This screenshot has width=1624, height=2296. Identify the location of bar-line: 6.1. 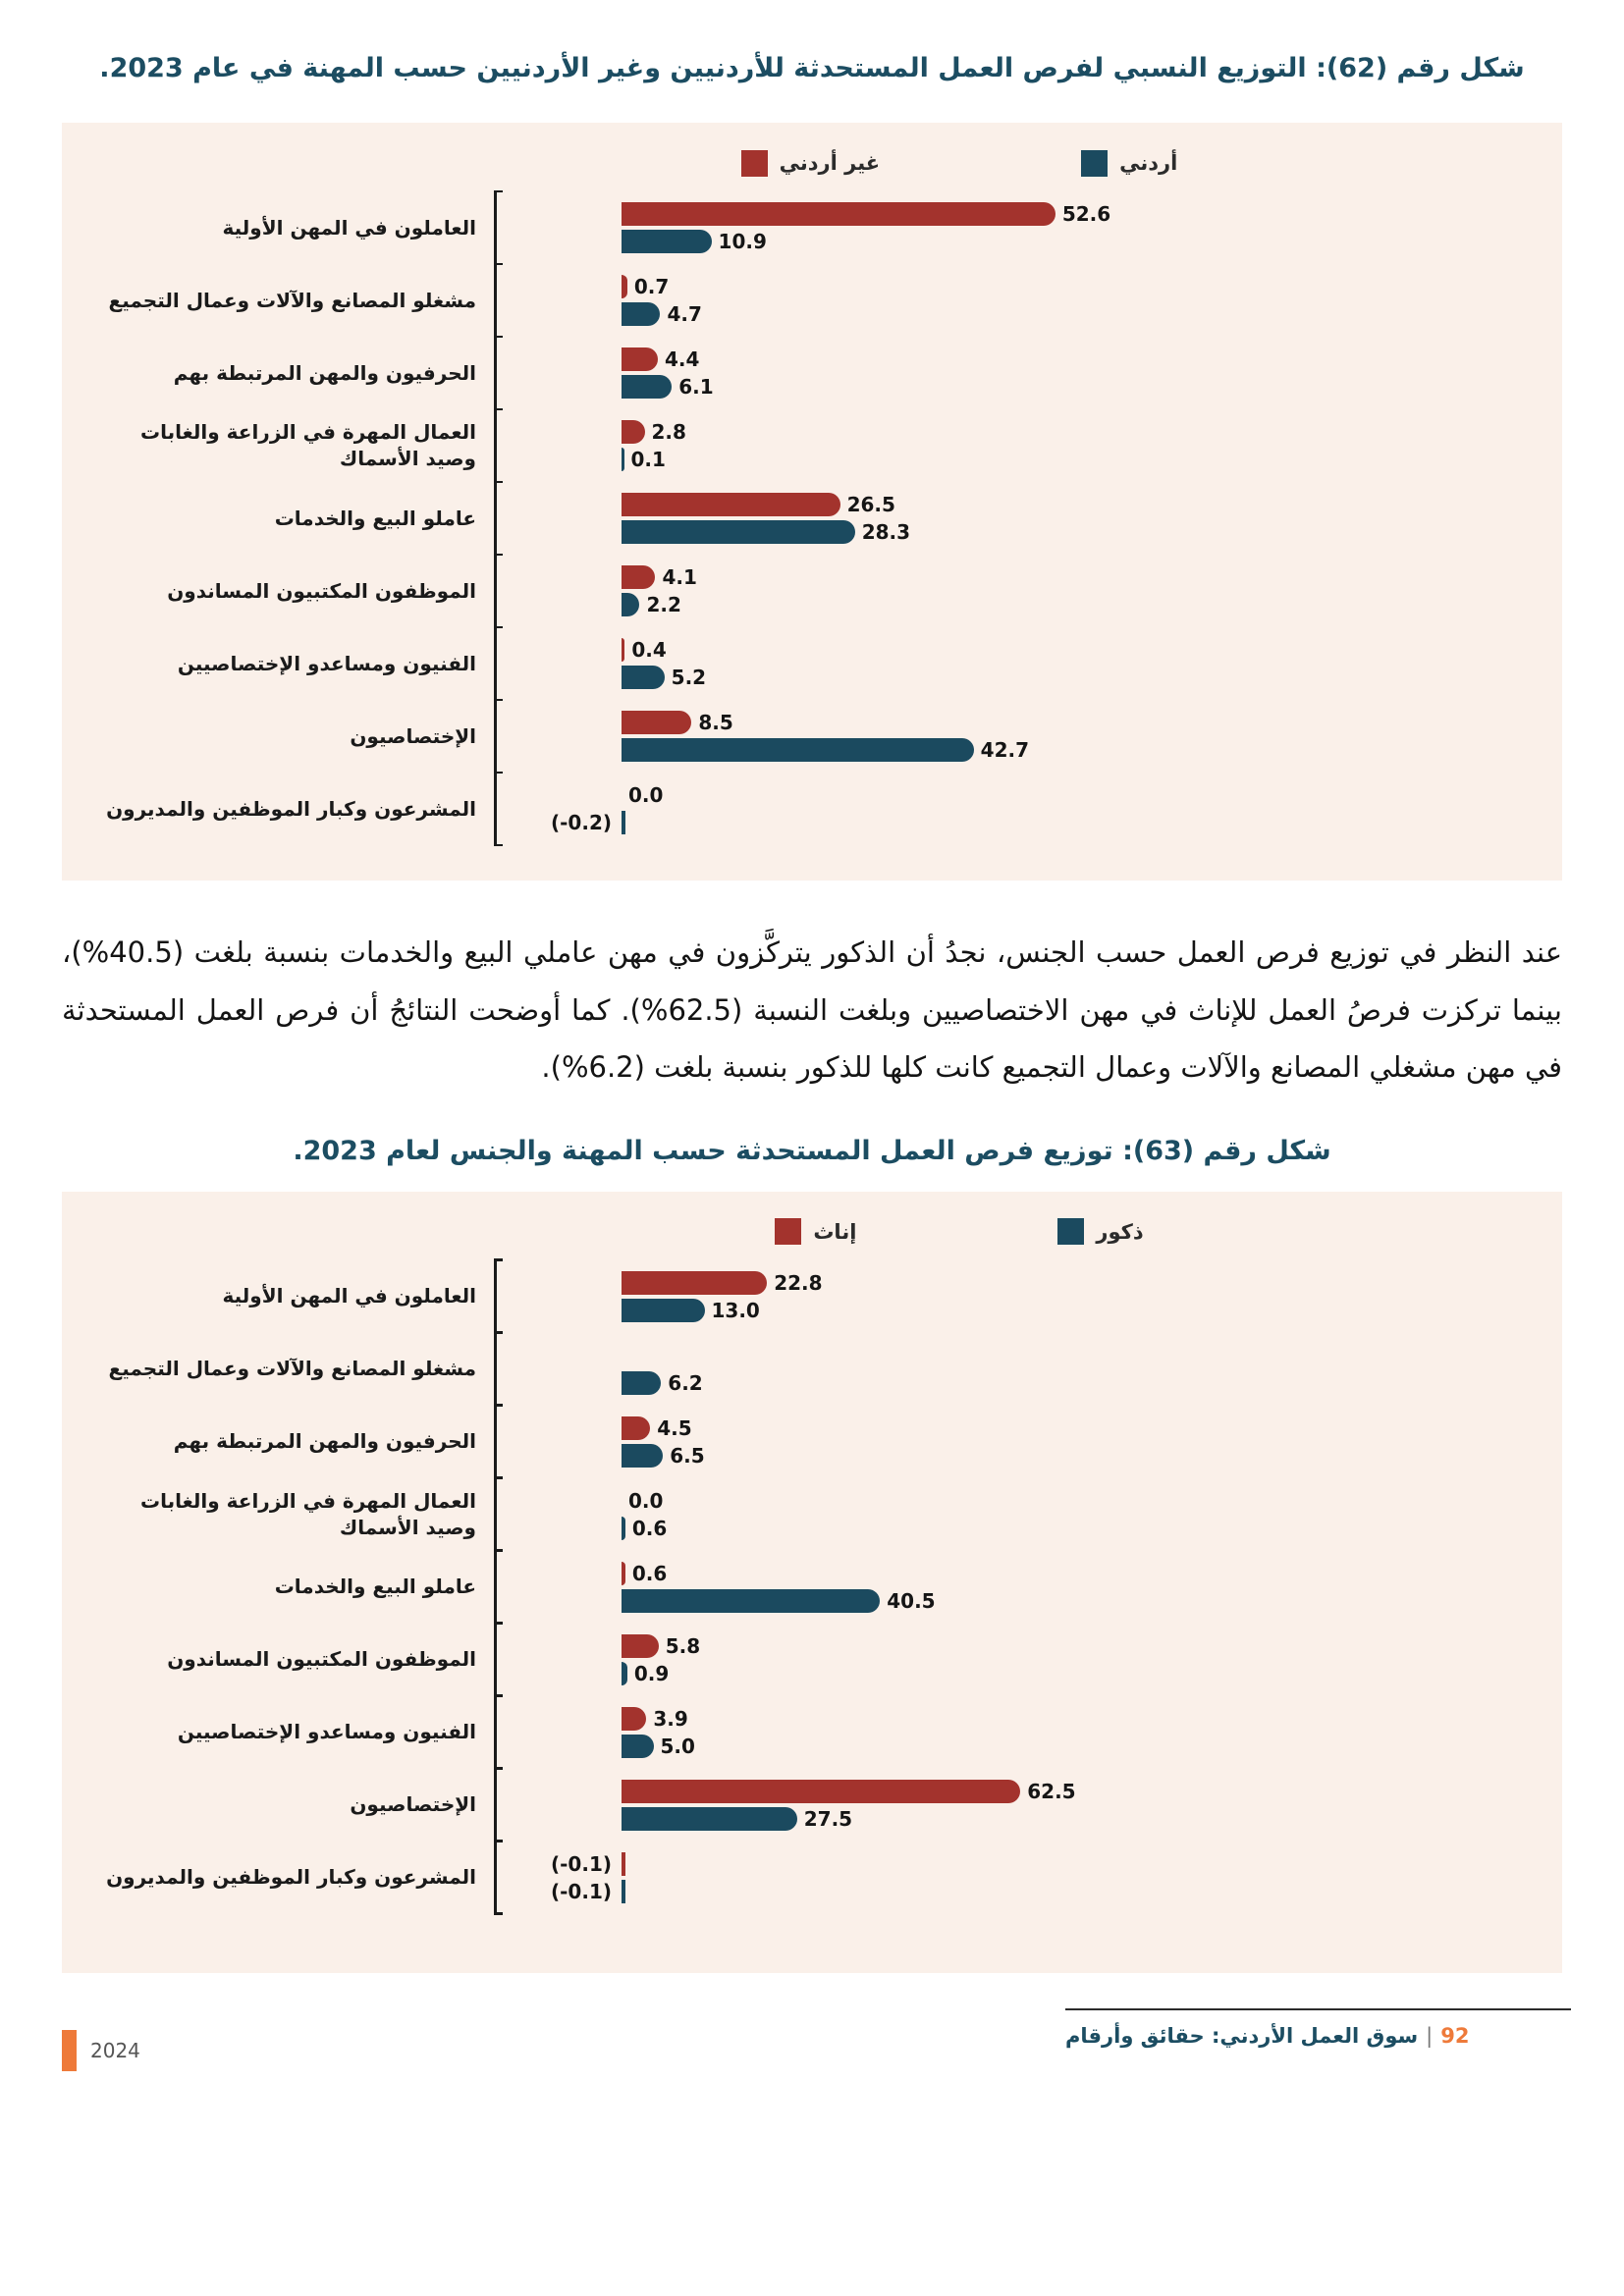
(1072, 387).